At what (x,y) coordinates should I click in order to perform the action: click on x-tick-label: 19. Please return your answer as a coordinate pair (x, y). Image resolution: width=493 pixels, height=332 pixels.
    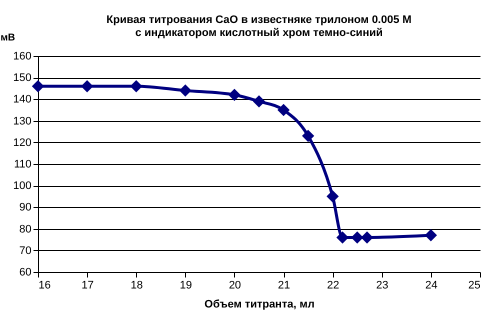
    Looking at the image, I should click on (186, 286).